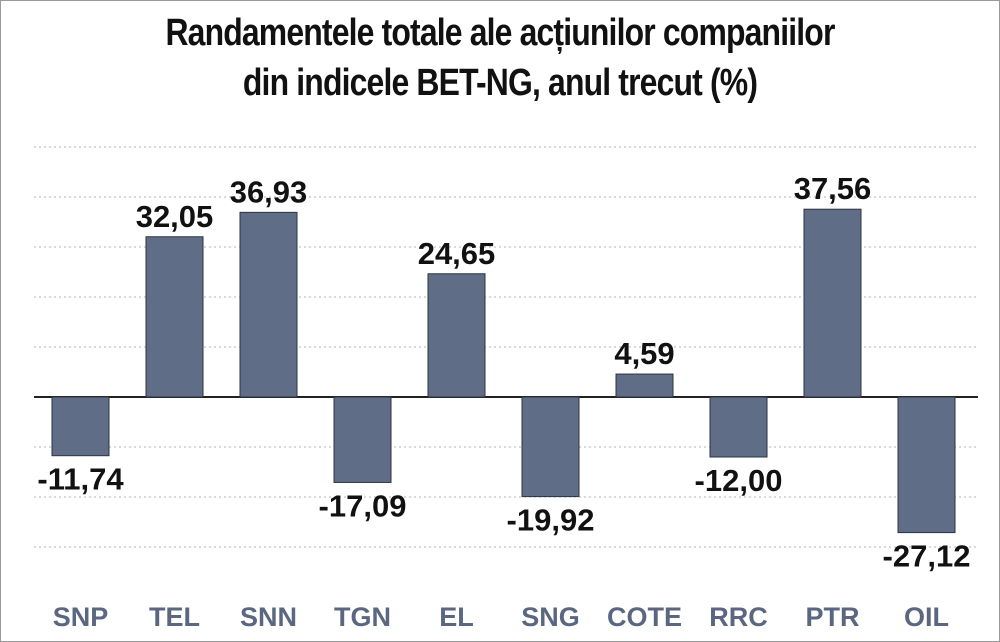  What do you see at coordinates (175, 216) in the screenshot?
I see `value-label-tel: 32,05` at bounding box center [175, 216].